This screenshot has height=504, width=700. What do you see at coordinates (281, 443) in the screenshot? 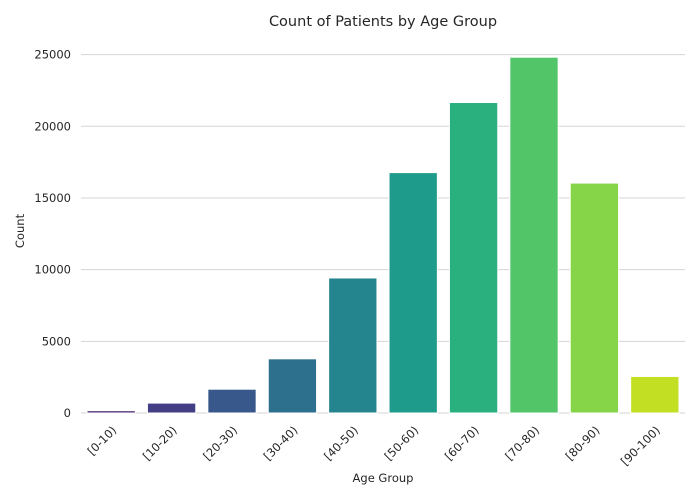
I see `x-tick-label: [30-40)` at bounding box center [281, 443].